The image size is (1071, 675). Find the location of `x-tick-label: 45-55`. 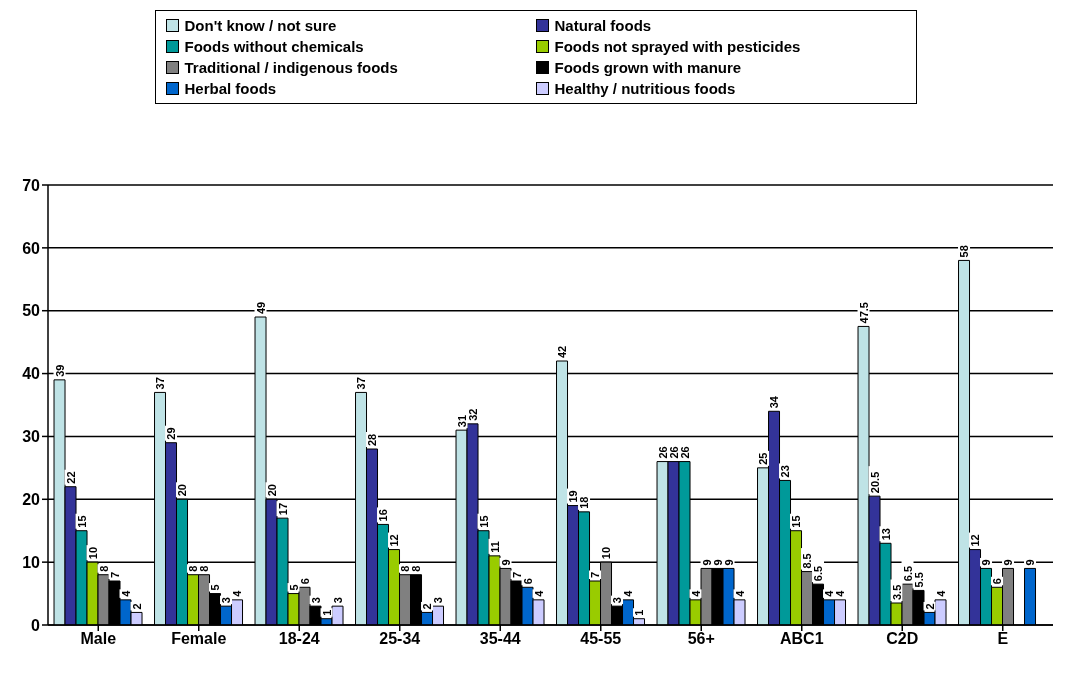

x-tick-label: 45-55 is located at coordinates (601, 639).